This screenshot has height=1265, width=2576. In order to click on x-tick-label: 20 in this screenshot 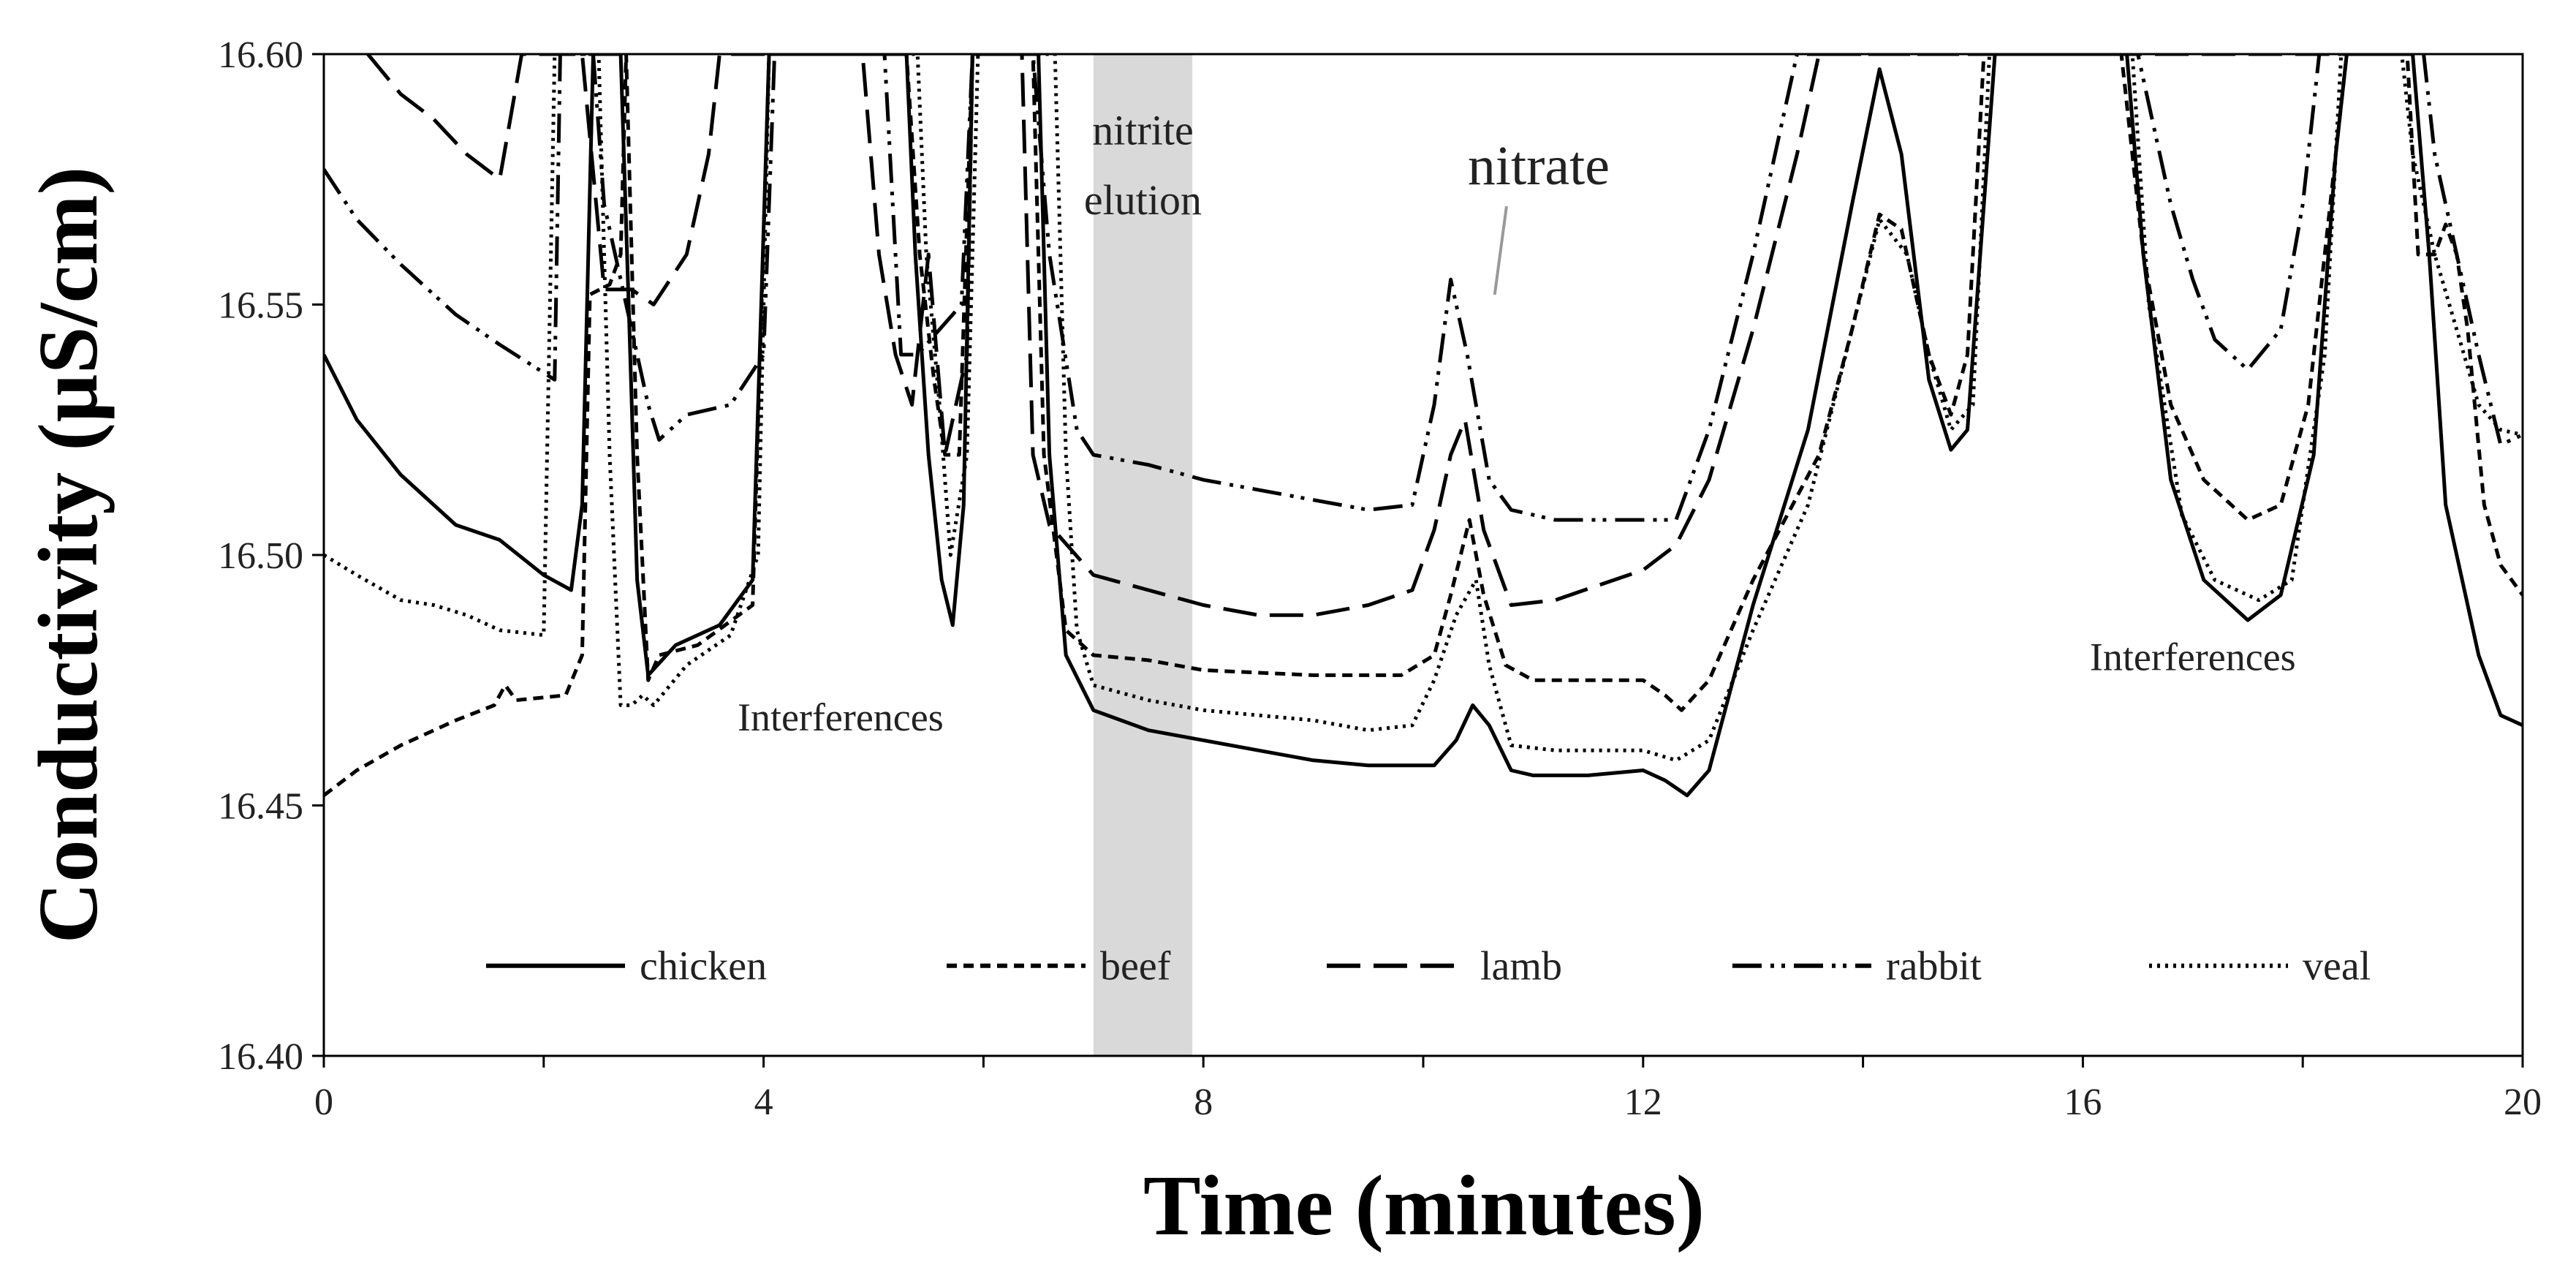, I will do `click(2523, 1102)`.